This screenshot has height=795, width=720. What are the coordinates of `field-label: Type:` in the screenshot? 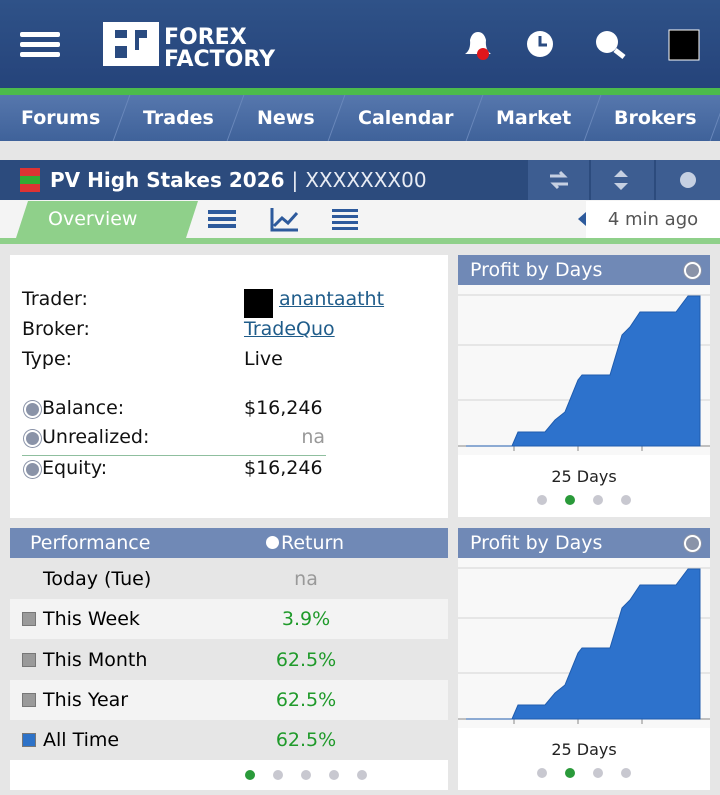 It's located at (47, 359).